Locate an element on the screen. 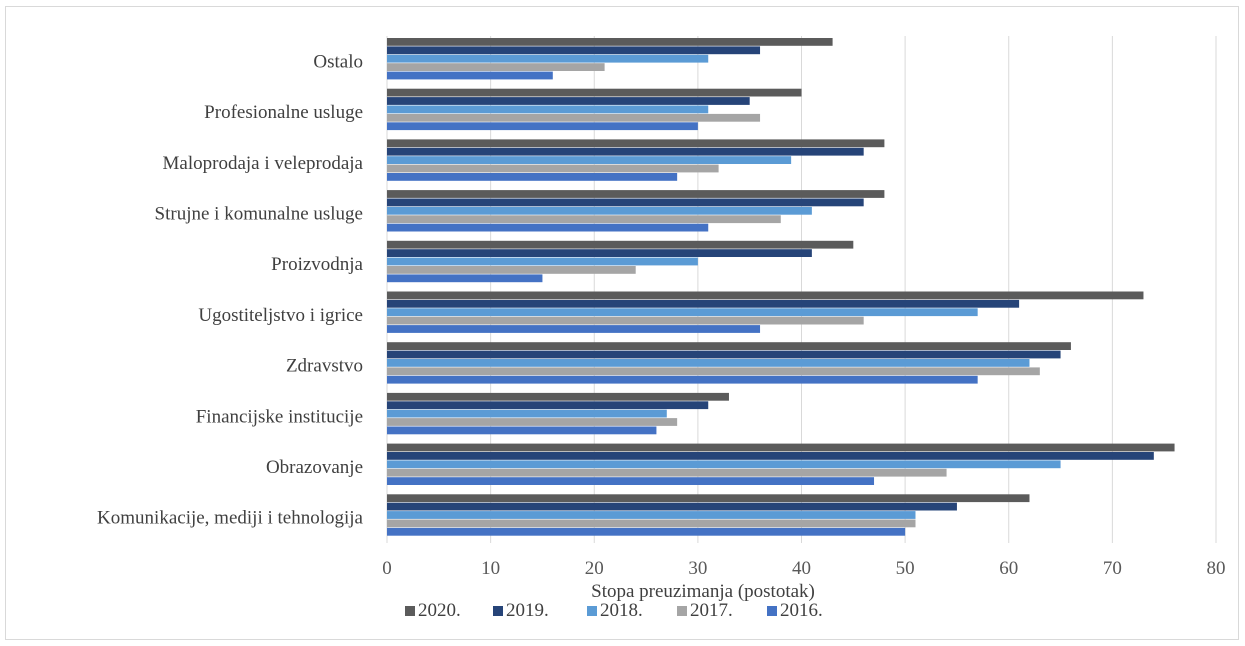  x-tick-labels: 0 10 20 30 40 50 60 70 80 is located at coordinates (803, 568).